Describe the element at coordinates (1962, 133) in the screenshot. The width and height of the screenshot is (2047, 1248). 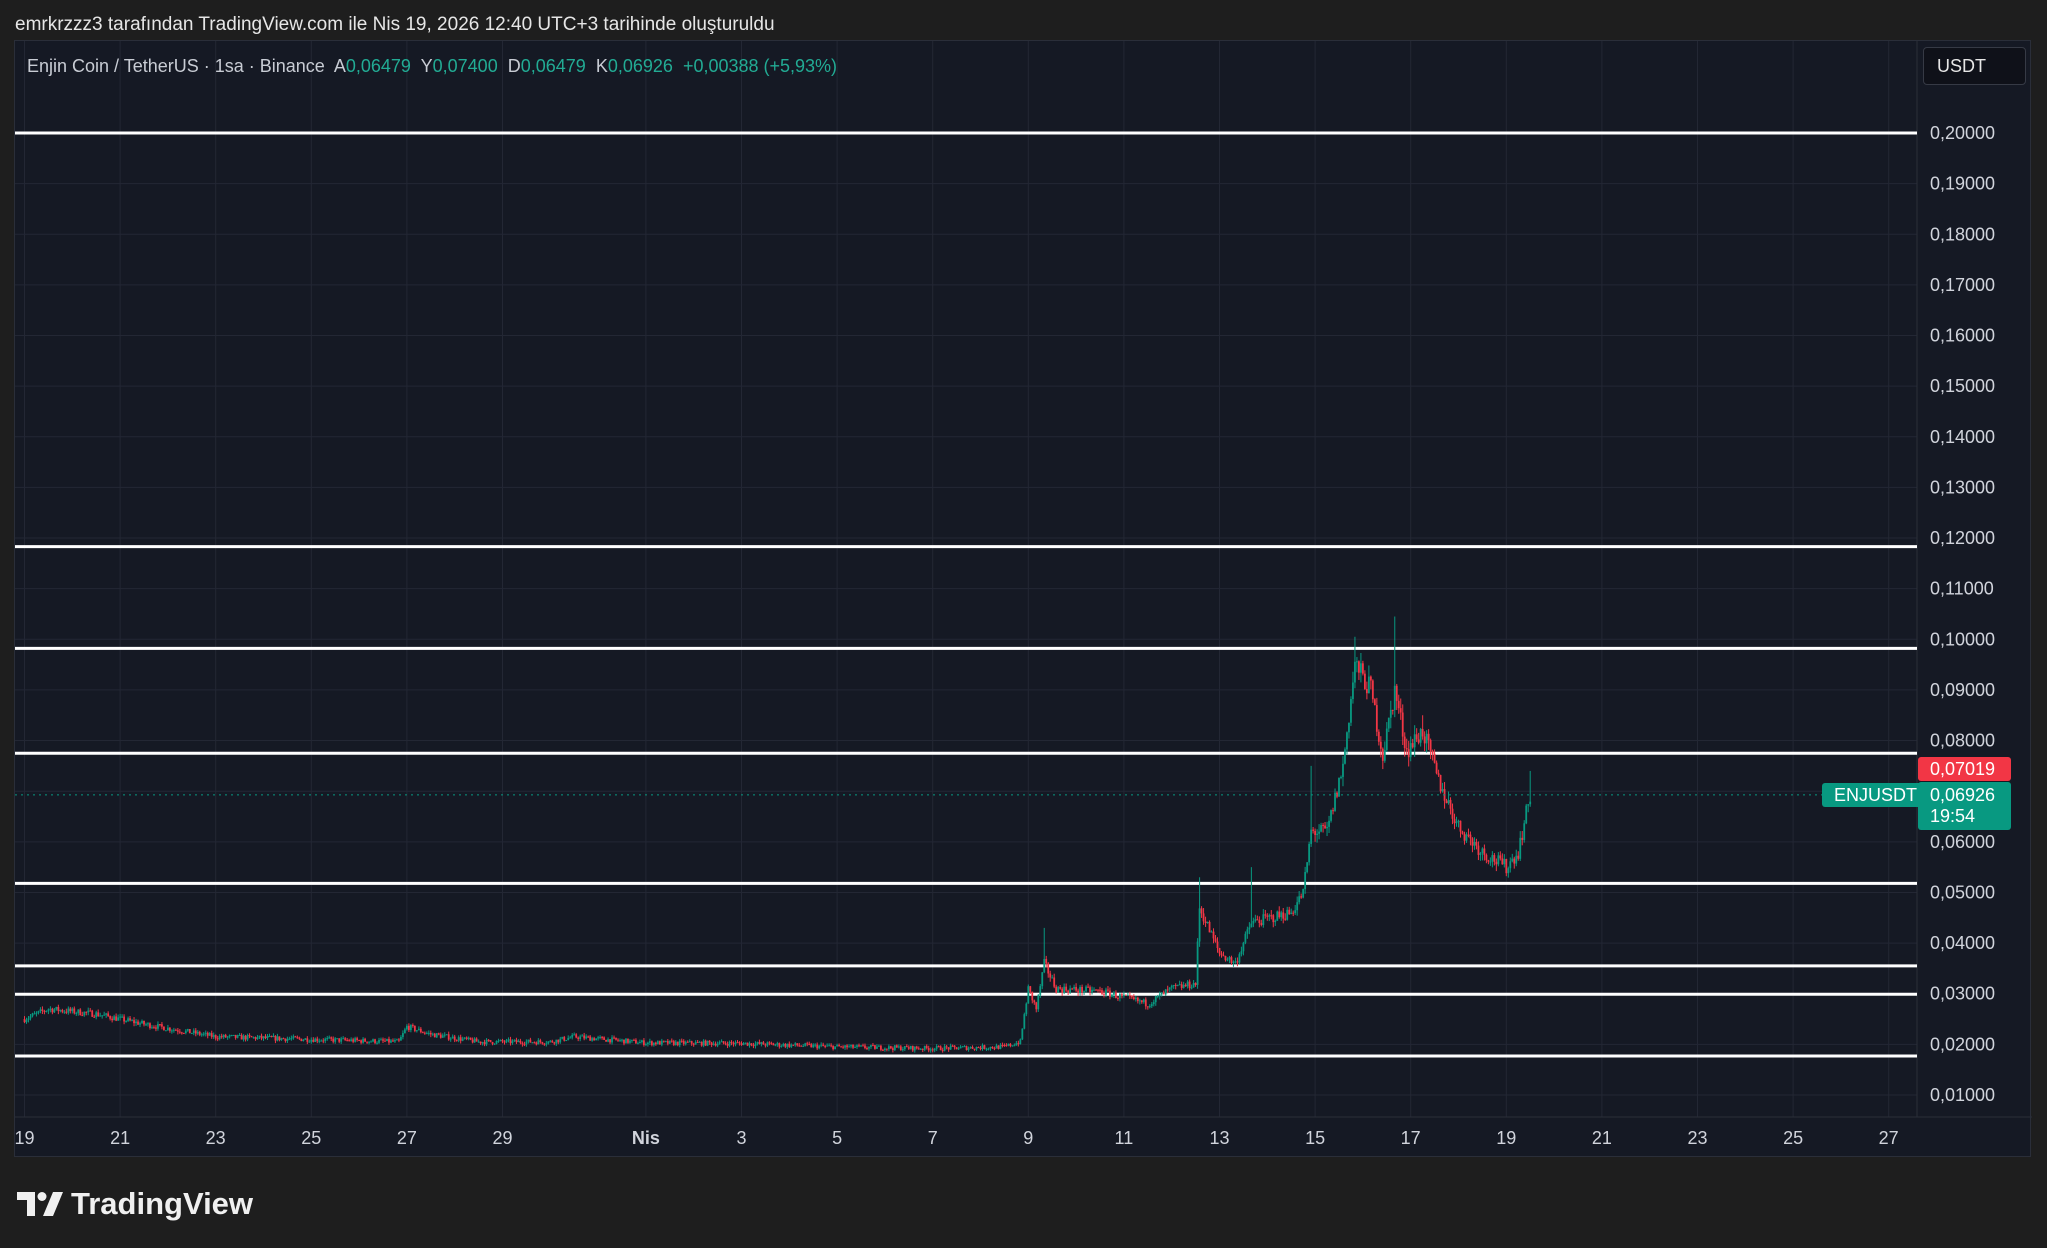
I see `y-tick-label: 0,20000` at that location.